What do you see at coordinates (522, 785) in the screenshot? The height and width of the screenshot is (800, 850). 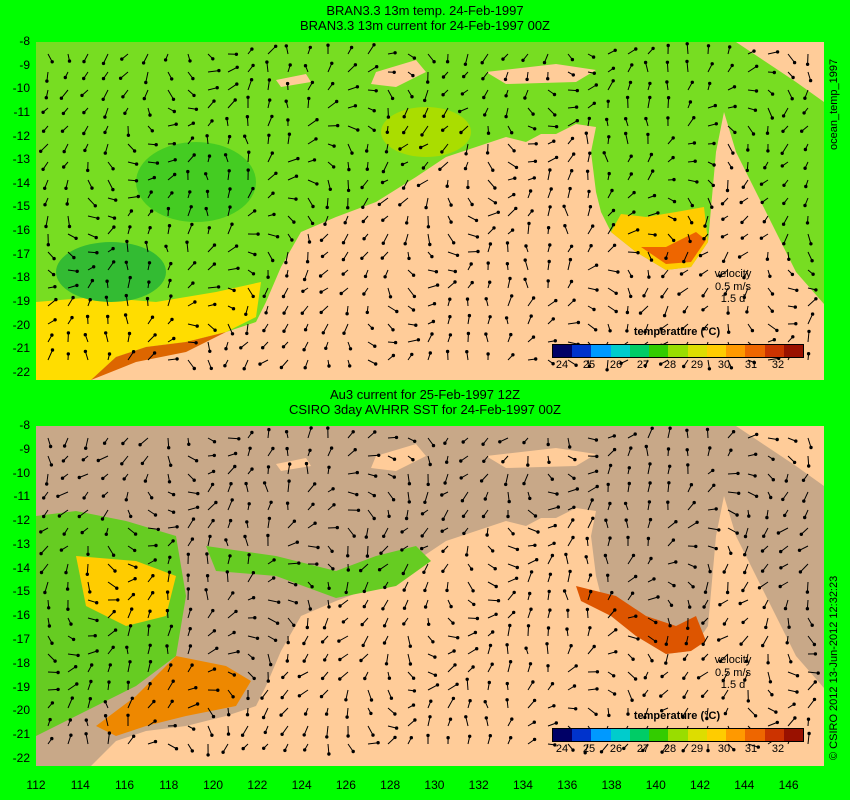 I see `lon-tick: 134` at bounding box center [522, 785].